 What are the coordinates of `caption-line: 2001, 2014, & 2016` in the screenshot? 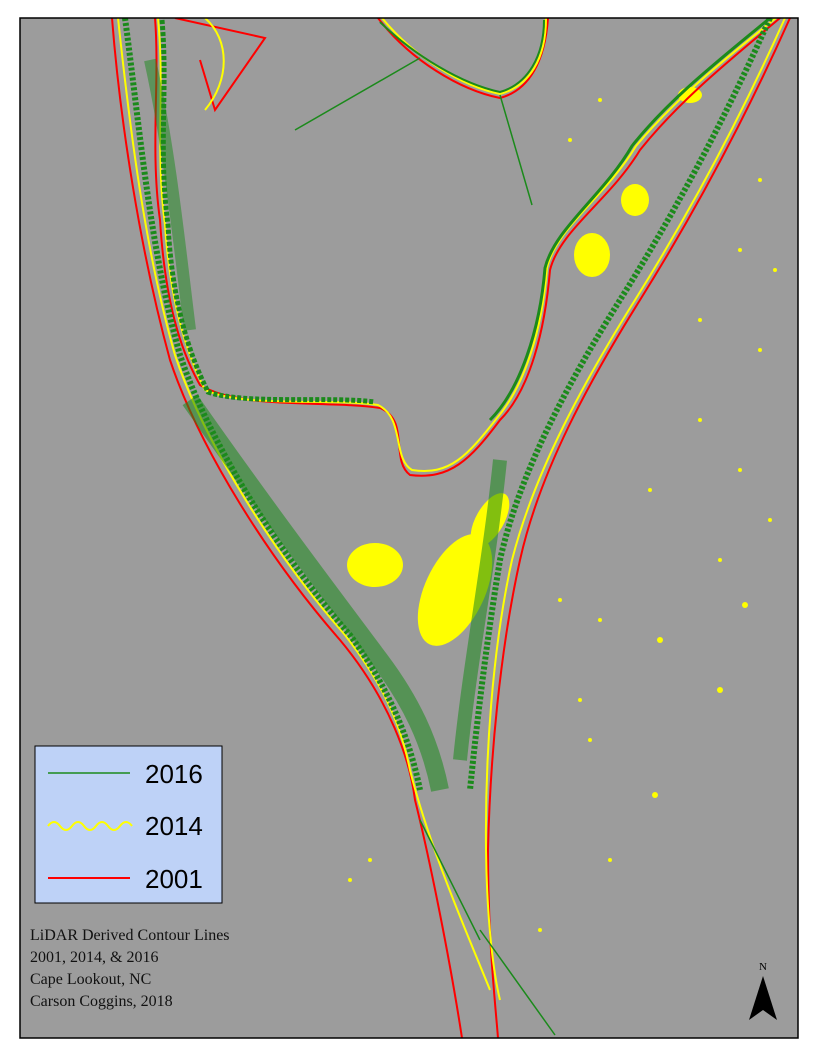 It's located at (94, 957).